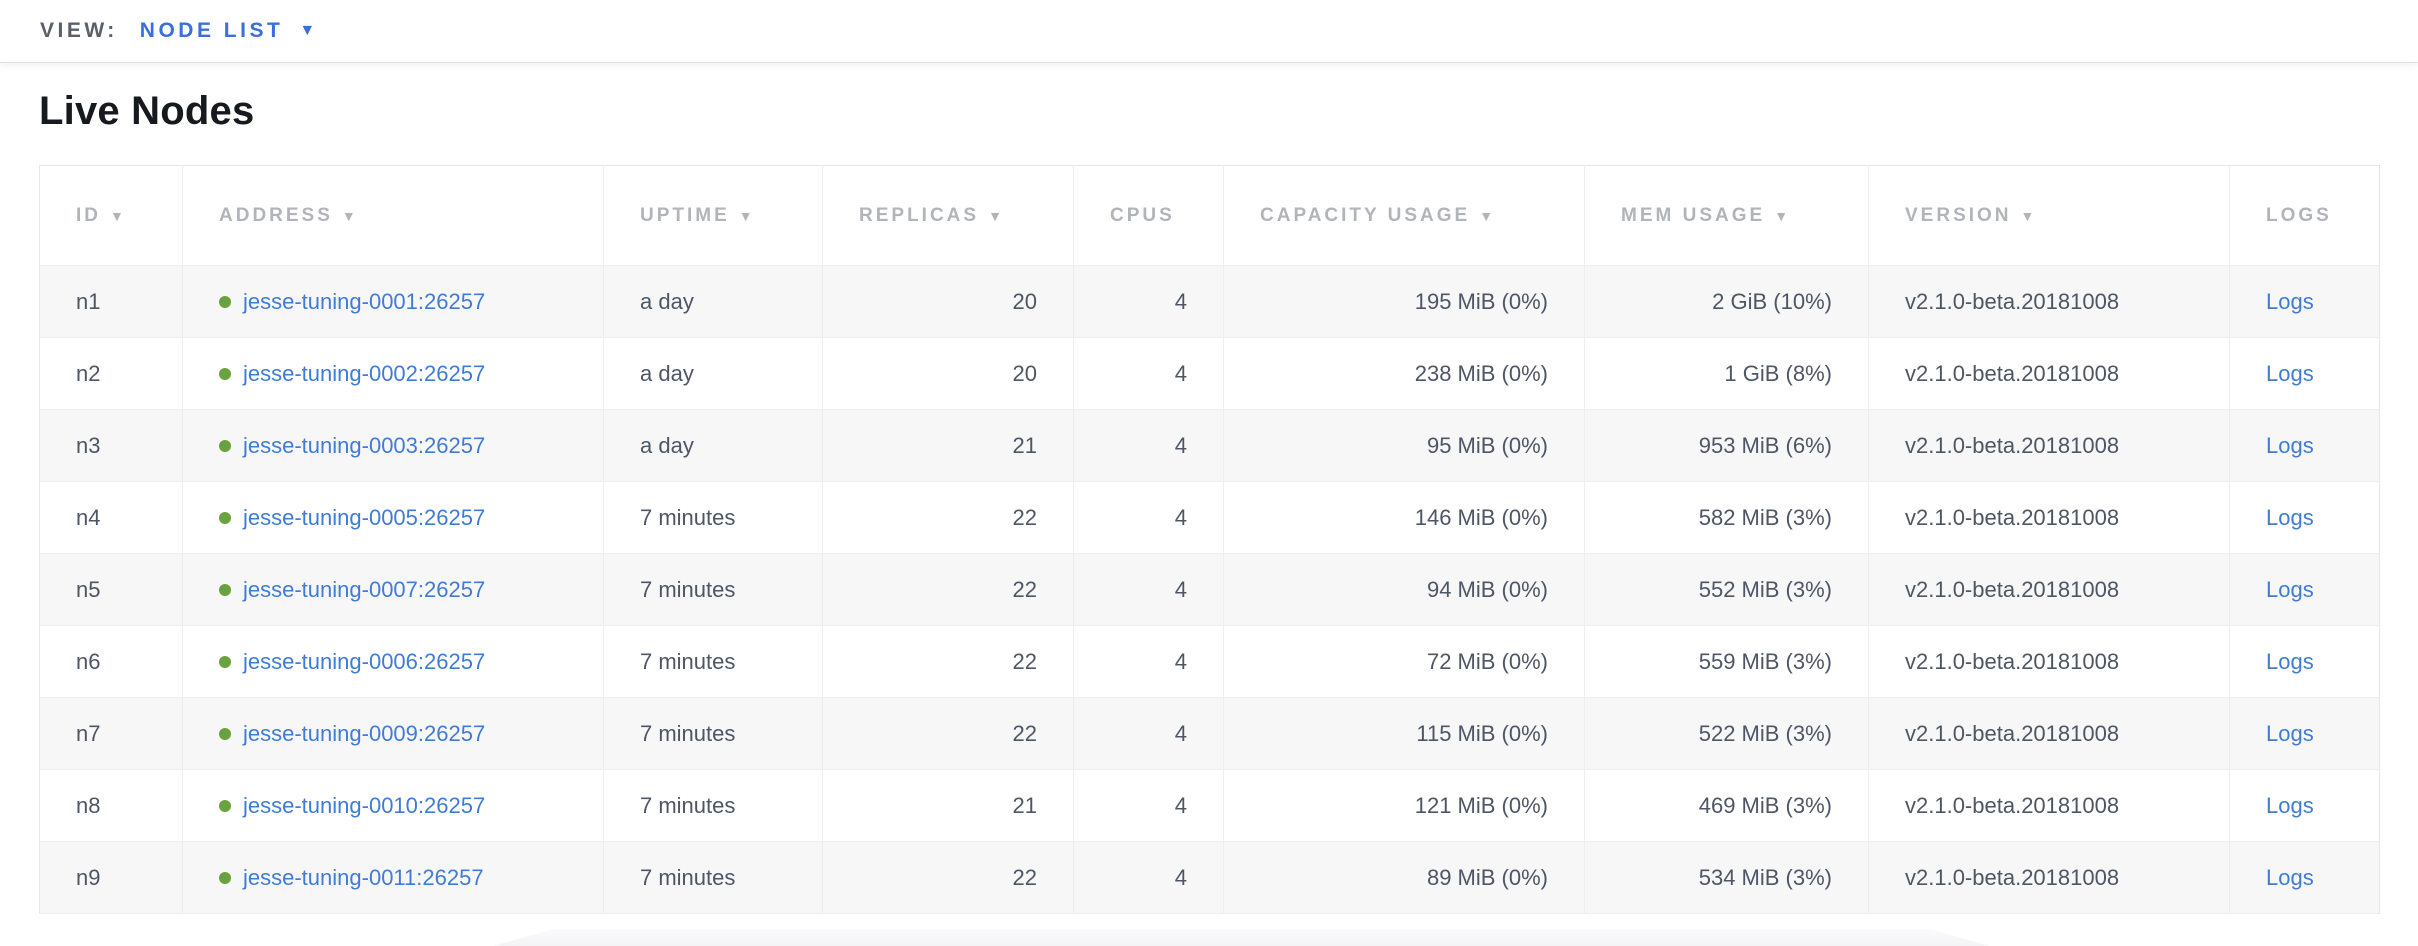 The width and height of the screenshot is (2418, 946). Describe the element at coordinates (364, 661) in the screenshot. I see `node-address-link: jesse-tuning-0006:26257` at that location.